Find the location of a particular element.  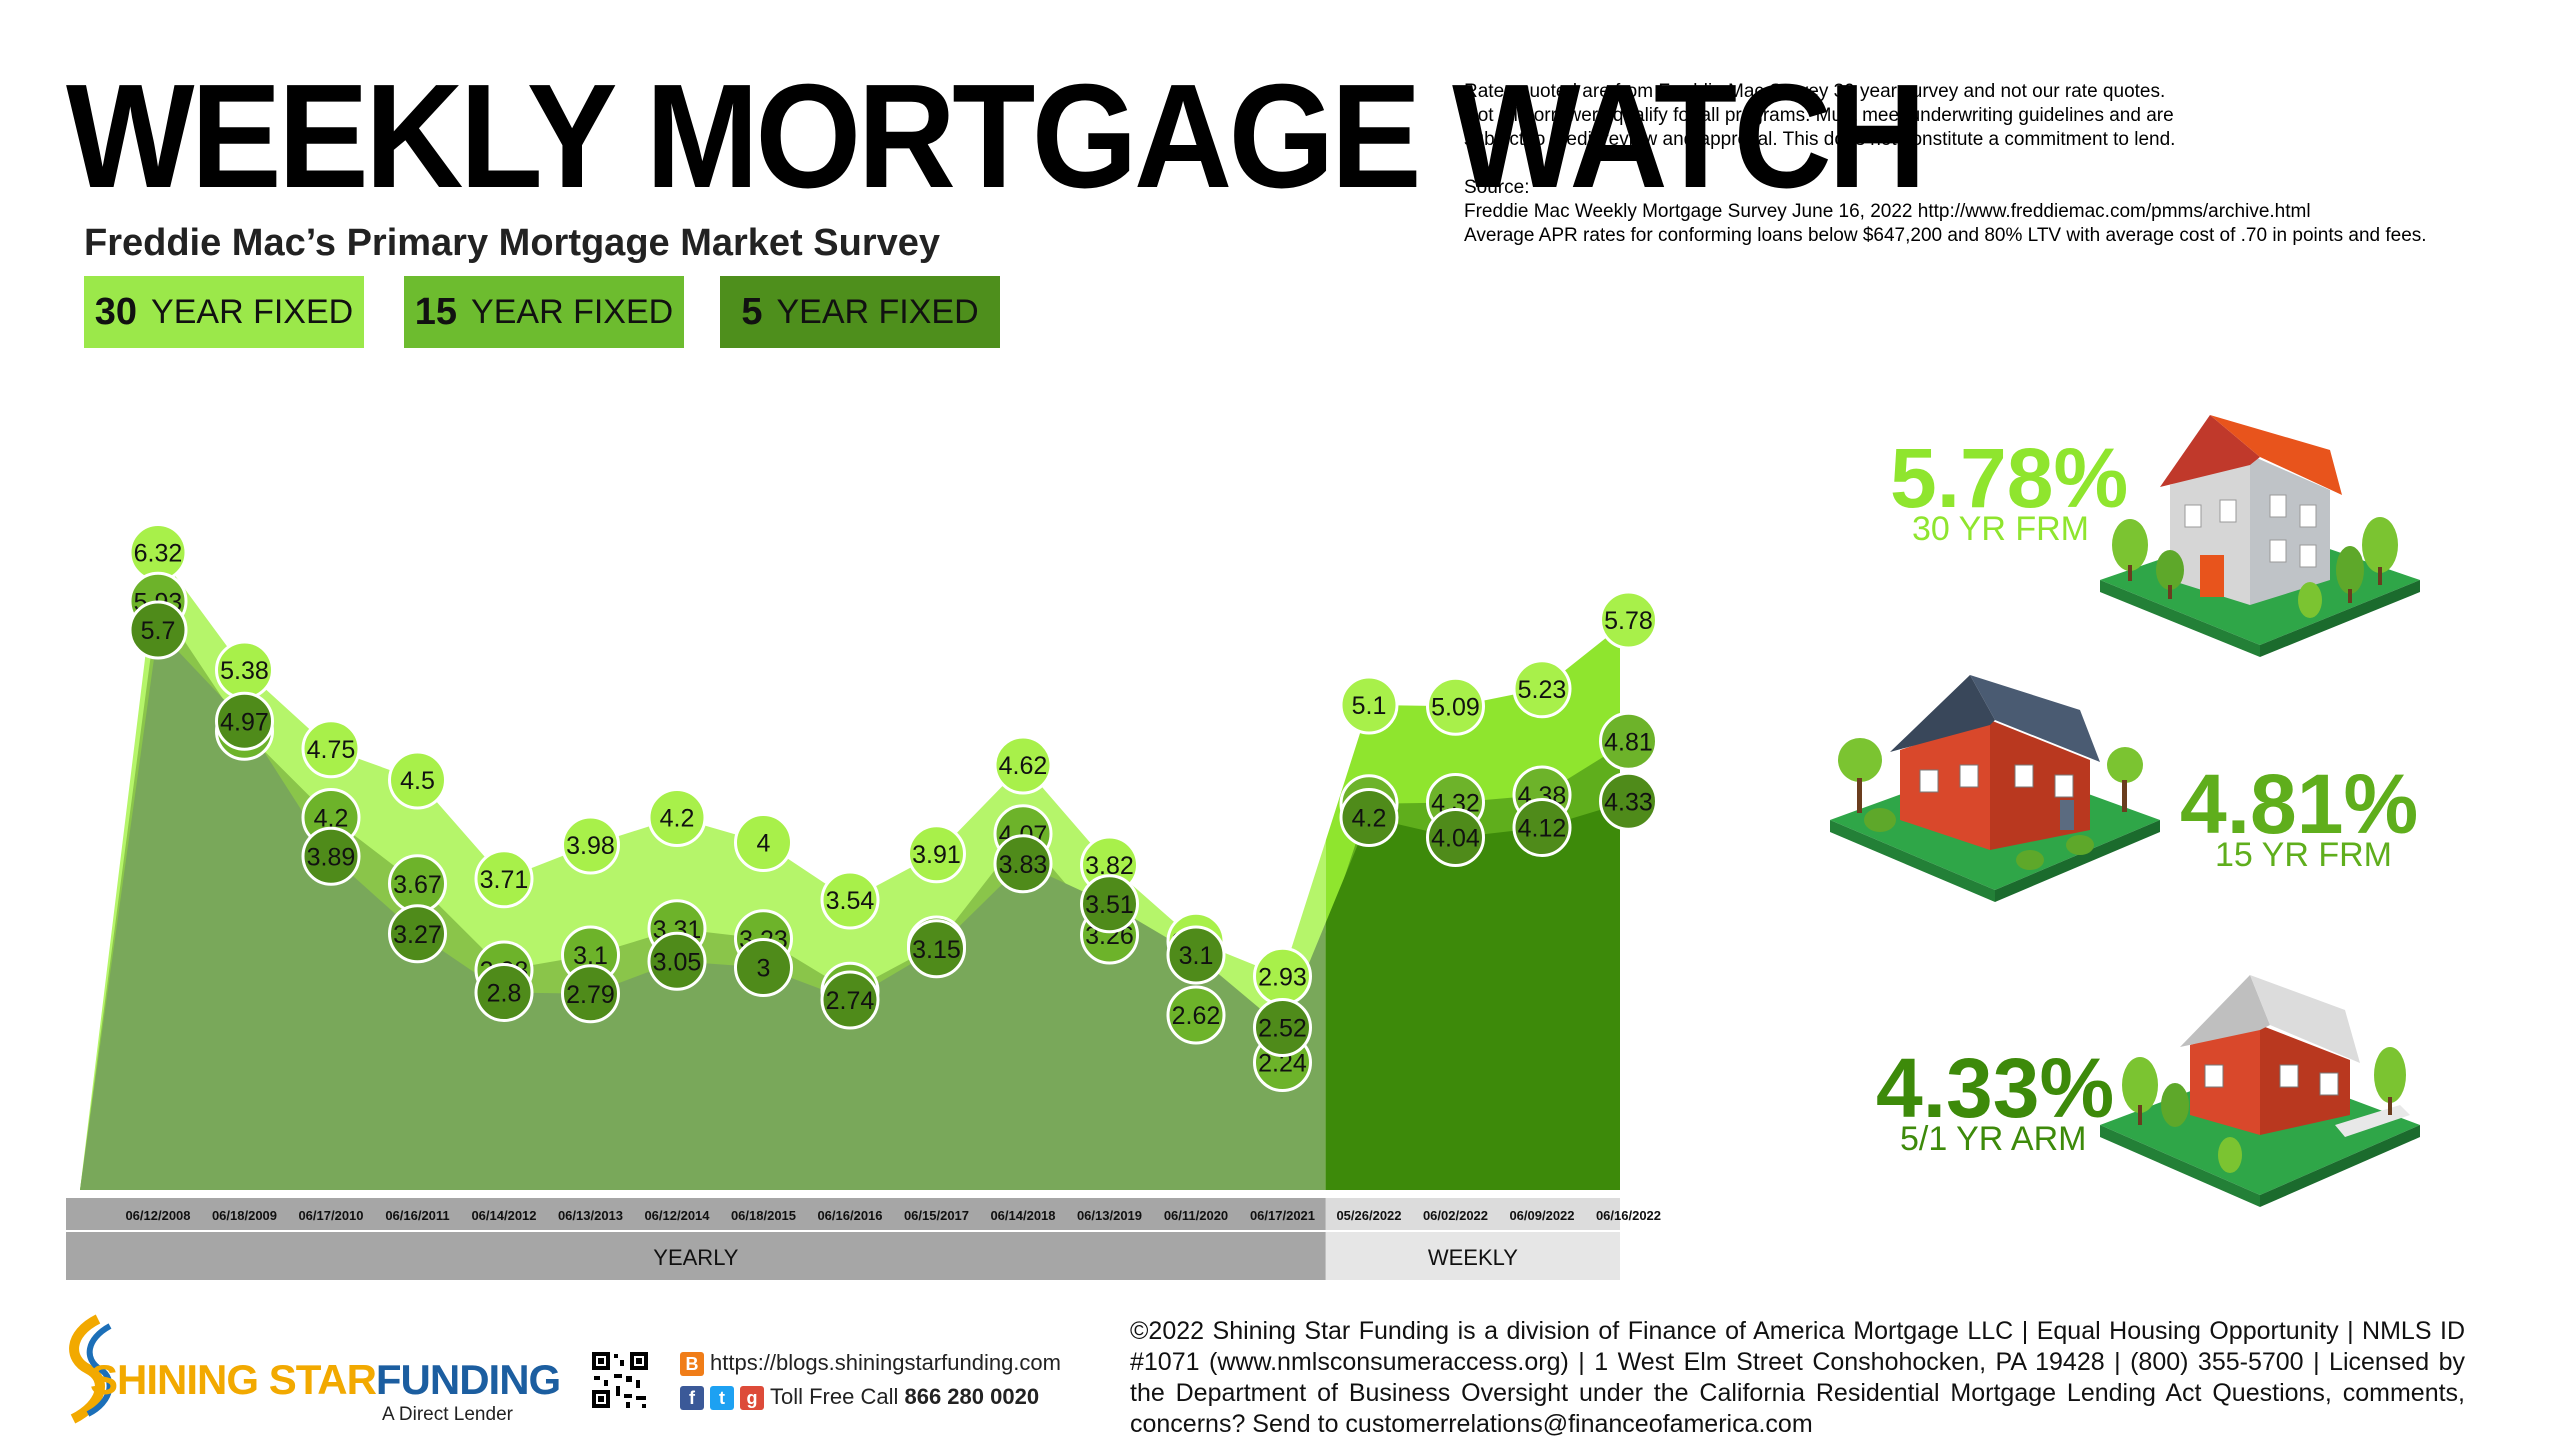

x-tick-label: 06/02/2022 is located at coordinates (1455, 1215).